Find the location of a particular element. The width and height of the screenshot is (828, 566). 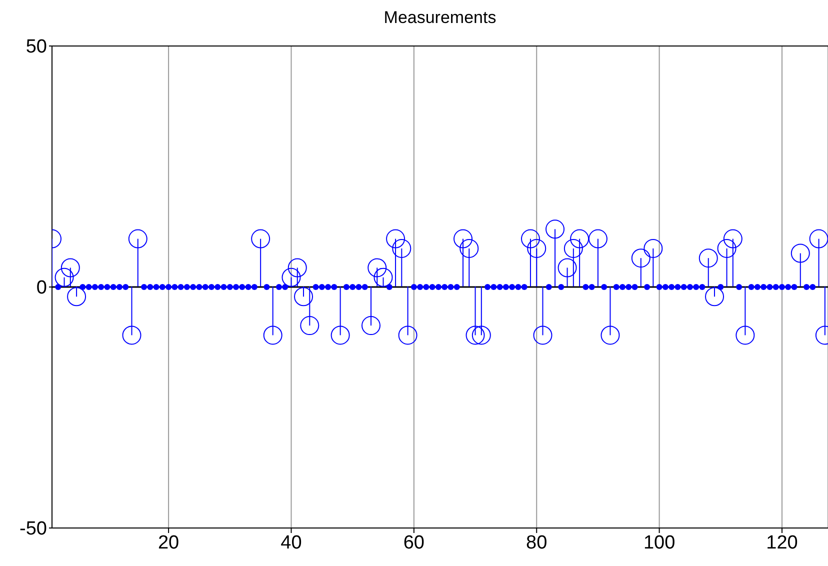

x-tick-label: 120 is located at coordinates (782, 543).